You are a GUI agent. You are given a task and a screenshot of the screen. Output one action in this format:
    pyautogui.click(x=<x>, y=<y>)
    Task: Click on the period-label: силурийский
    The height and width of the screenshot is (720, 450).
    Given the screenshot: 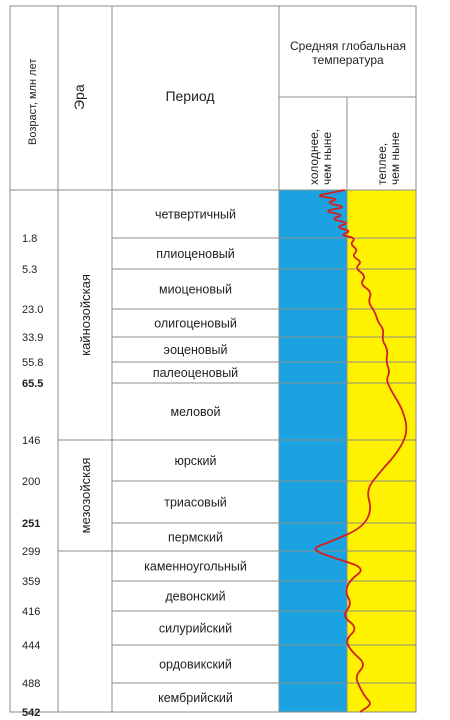 What is the action you would take?
    pyautogui.click(x=195, y=629)
    